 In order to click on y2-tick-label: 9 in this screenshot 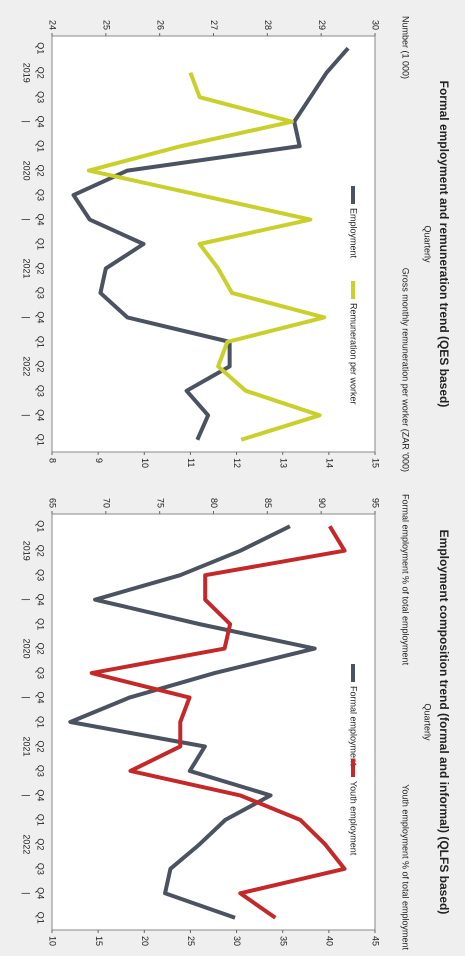, I will do `click(99, 460)`.